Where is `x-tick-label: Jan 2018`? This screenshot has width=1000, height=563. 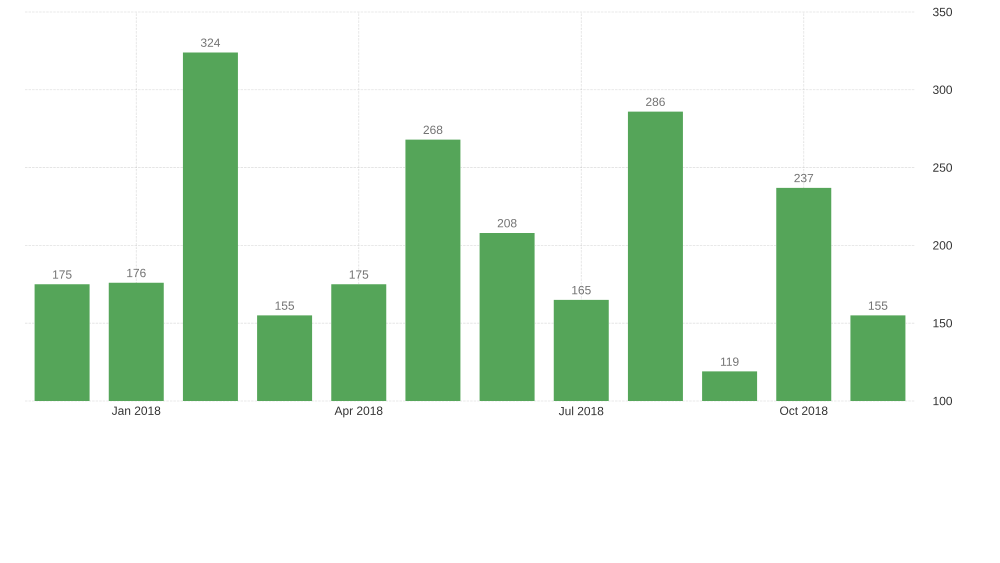
x-tick-label: Jan 2018 is located at coordinates (136, 410).